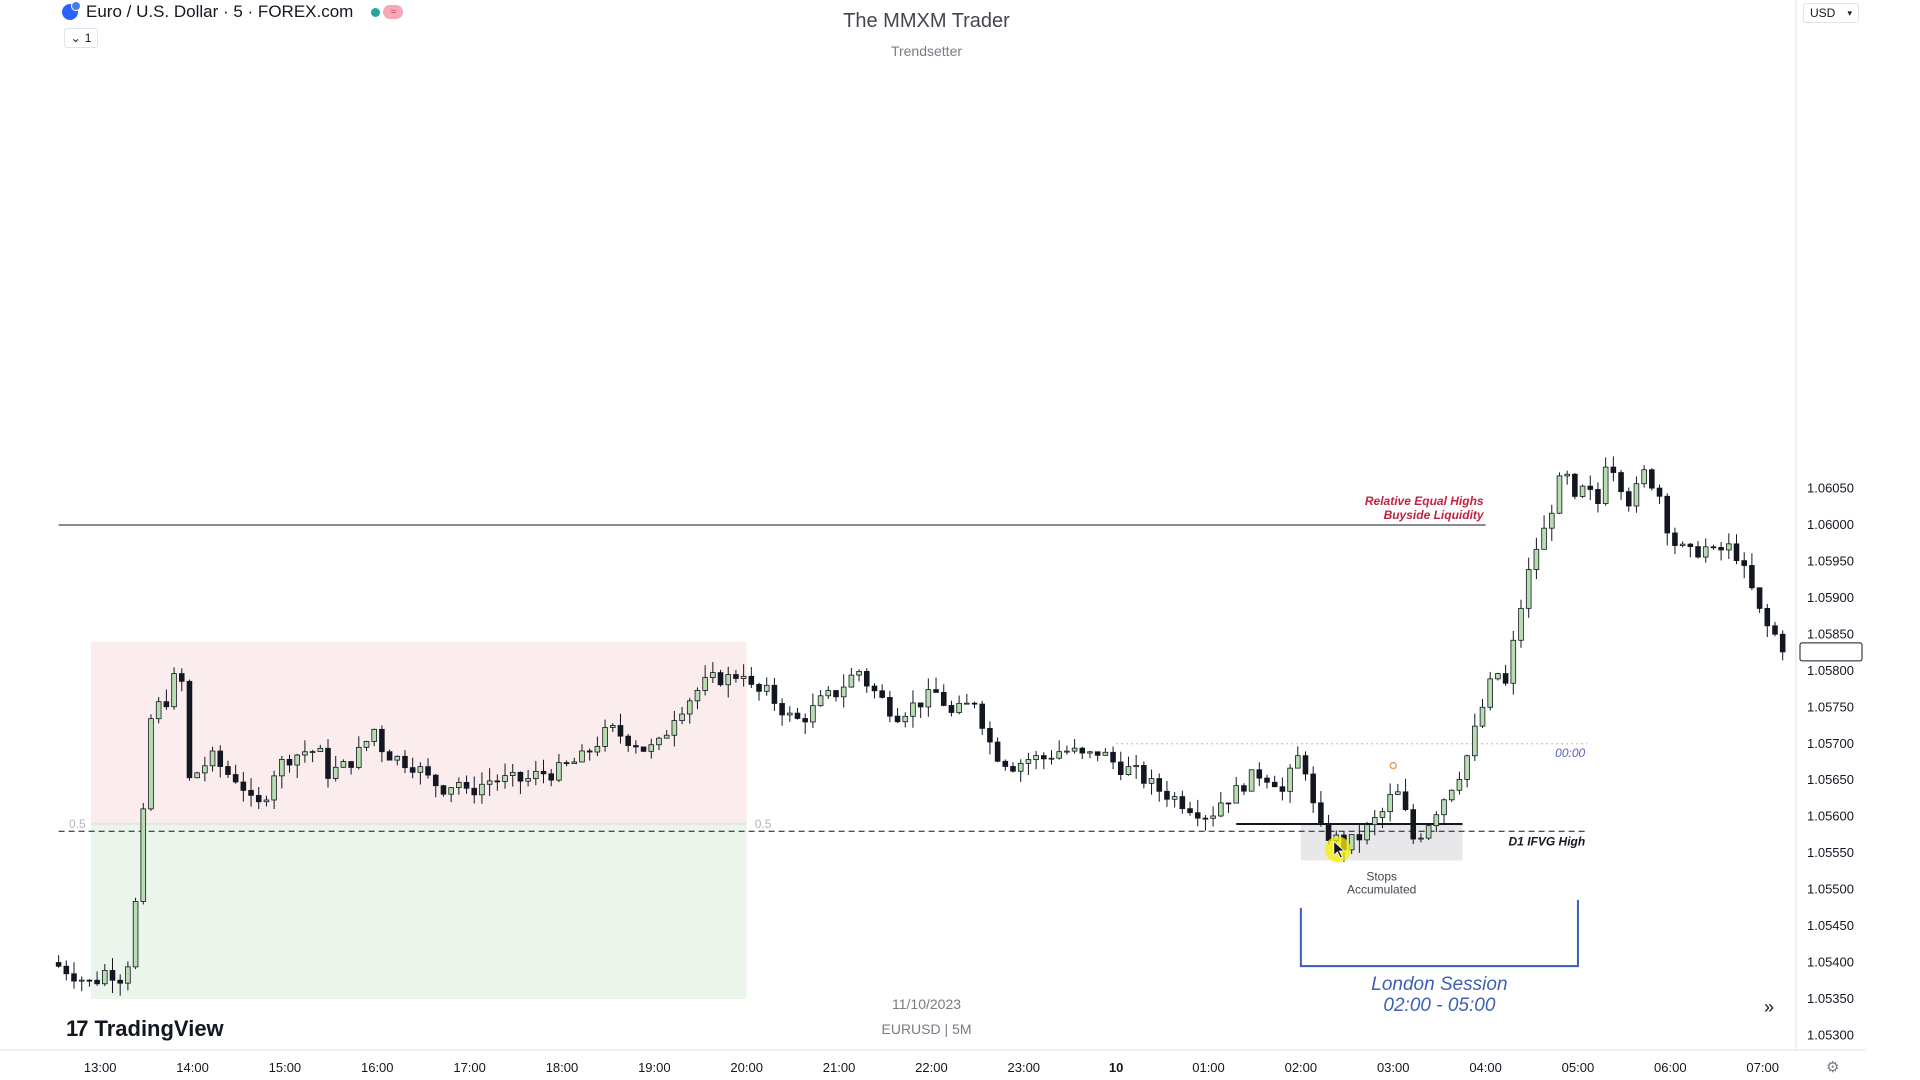 This screenshot has height=1080, width=1920. I want to click on currency-selector: USD ▾, so click(1831, 13).